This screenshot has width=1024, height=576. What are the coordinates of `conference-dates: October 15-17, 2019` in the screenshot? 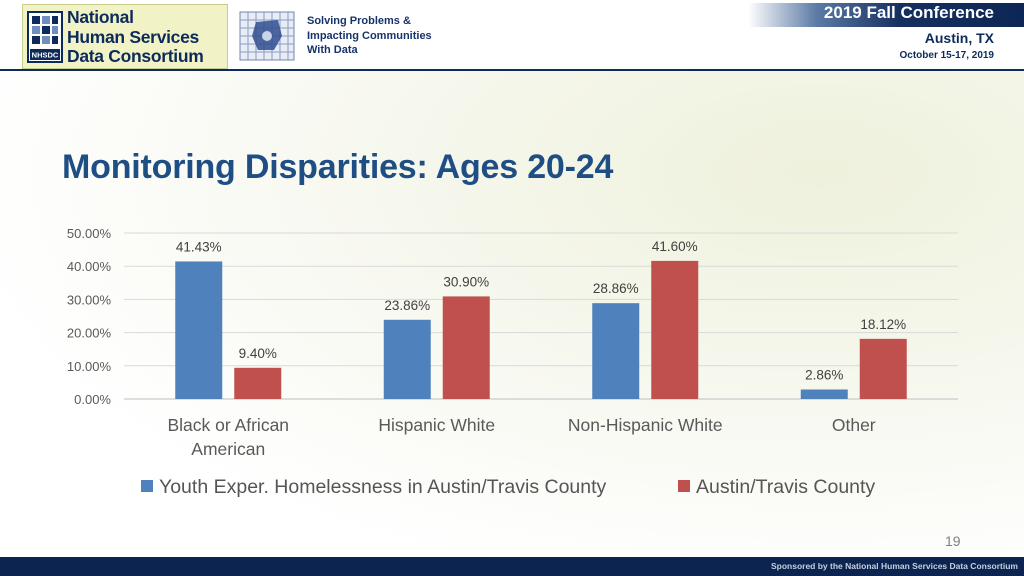 It's located at (947, 55).